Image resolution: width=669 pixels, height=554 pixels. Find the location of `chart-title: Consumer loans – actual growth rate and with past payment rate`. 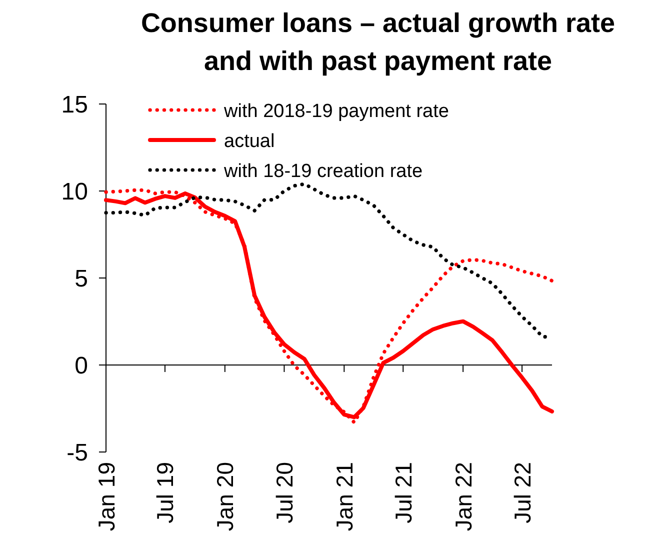

chart-title: Consumer loans – actual growth rate and with past payment rate is located at coordinates (378, 42).